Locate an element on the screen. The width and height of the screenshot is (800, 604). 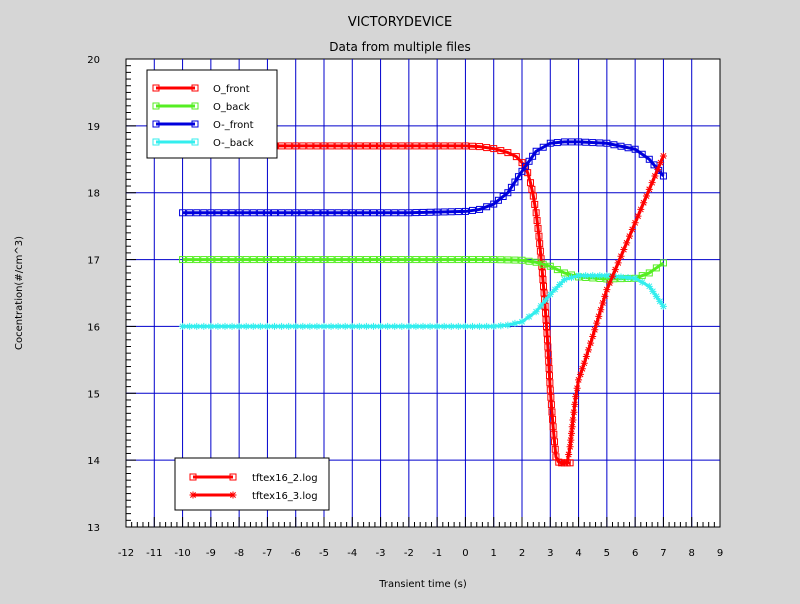
legend-label: tftex16_3.log is located at coordinates (285, 496).